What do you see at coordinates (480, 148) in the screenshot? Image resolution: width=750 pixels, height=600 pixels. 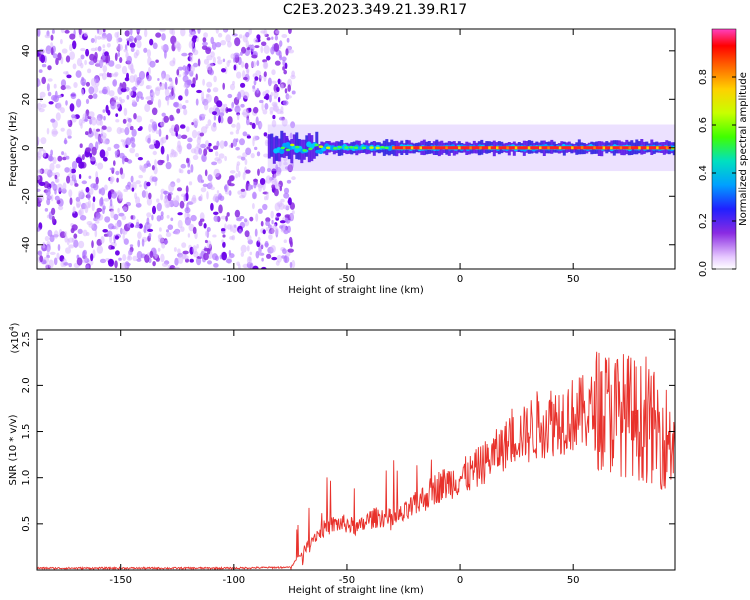 I see `signal-max-cell` at bounding box center [480, 148].